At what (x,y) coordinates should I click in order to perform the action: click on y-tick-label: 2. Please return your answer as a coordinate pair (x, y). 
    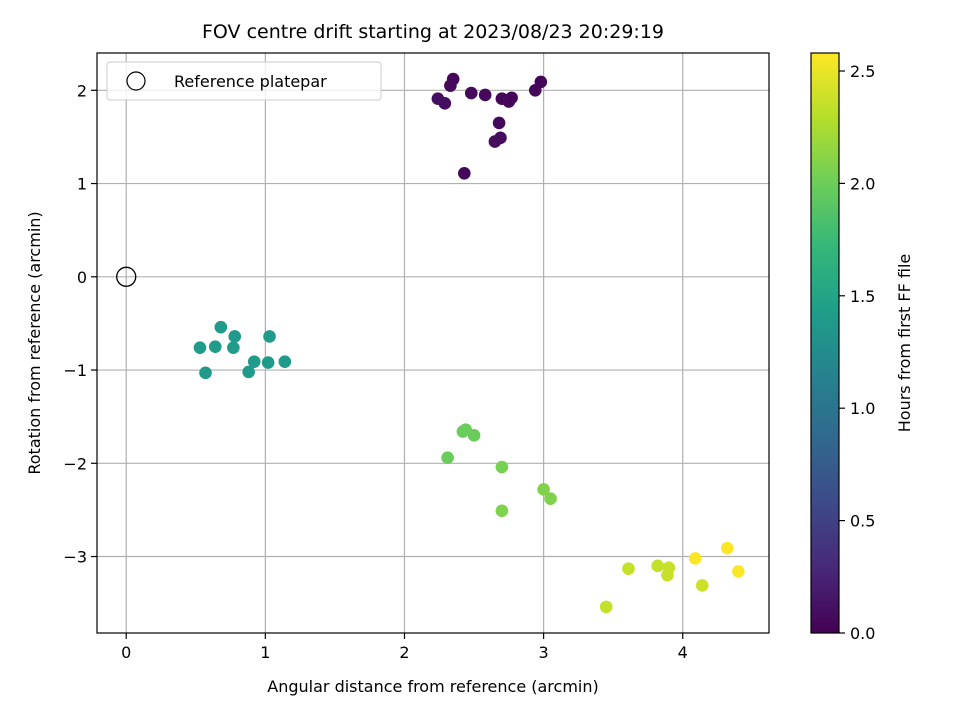
    Looking at the image, I should click on (82, 90).